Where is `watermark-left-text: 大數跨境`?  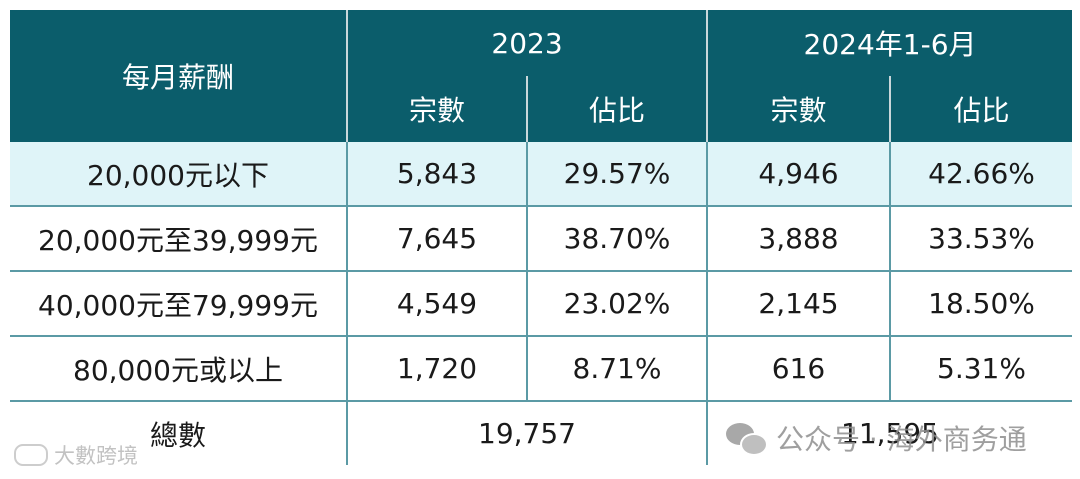
watermark-left-text: 大數跨境 is located at coordinates (96, 456).